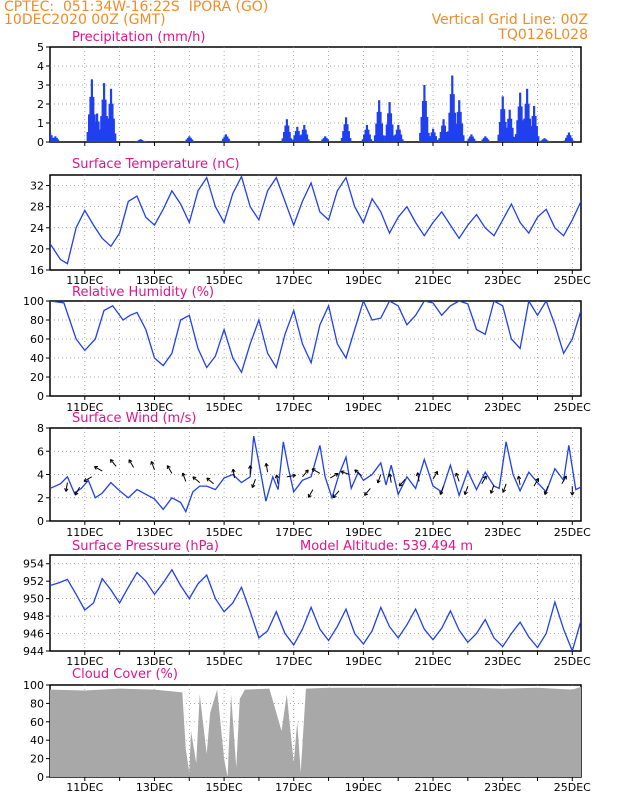 The width and height of the screenshot is (618, 800). Describe the element at coordinates (312, 108) in the screenshot. I see `data-layer` at that location.